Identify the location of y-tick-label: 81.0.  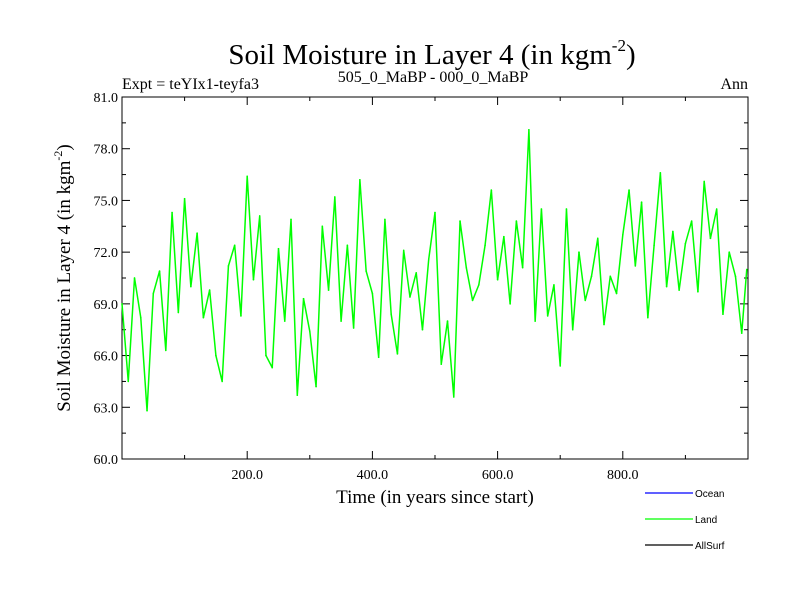
(106, 98).